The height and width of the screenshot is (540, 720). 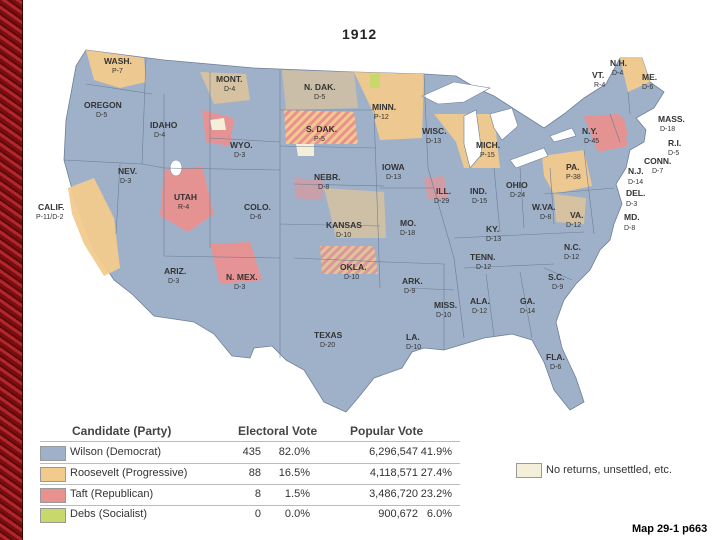 I want to click on legend-candidate-name: Roosevelt (Progressive), so click(x=129, y=473).